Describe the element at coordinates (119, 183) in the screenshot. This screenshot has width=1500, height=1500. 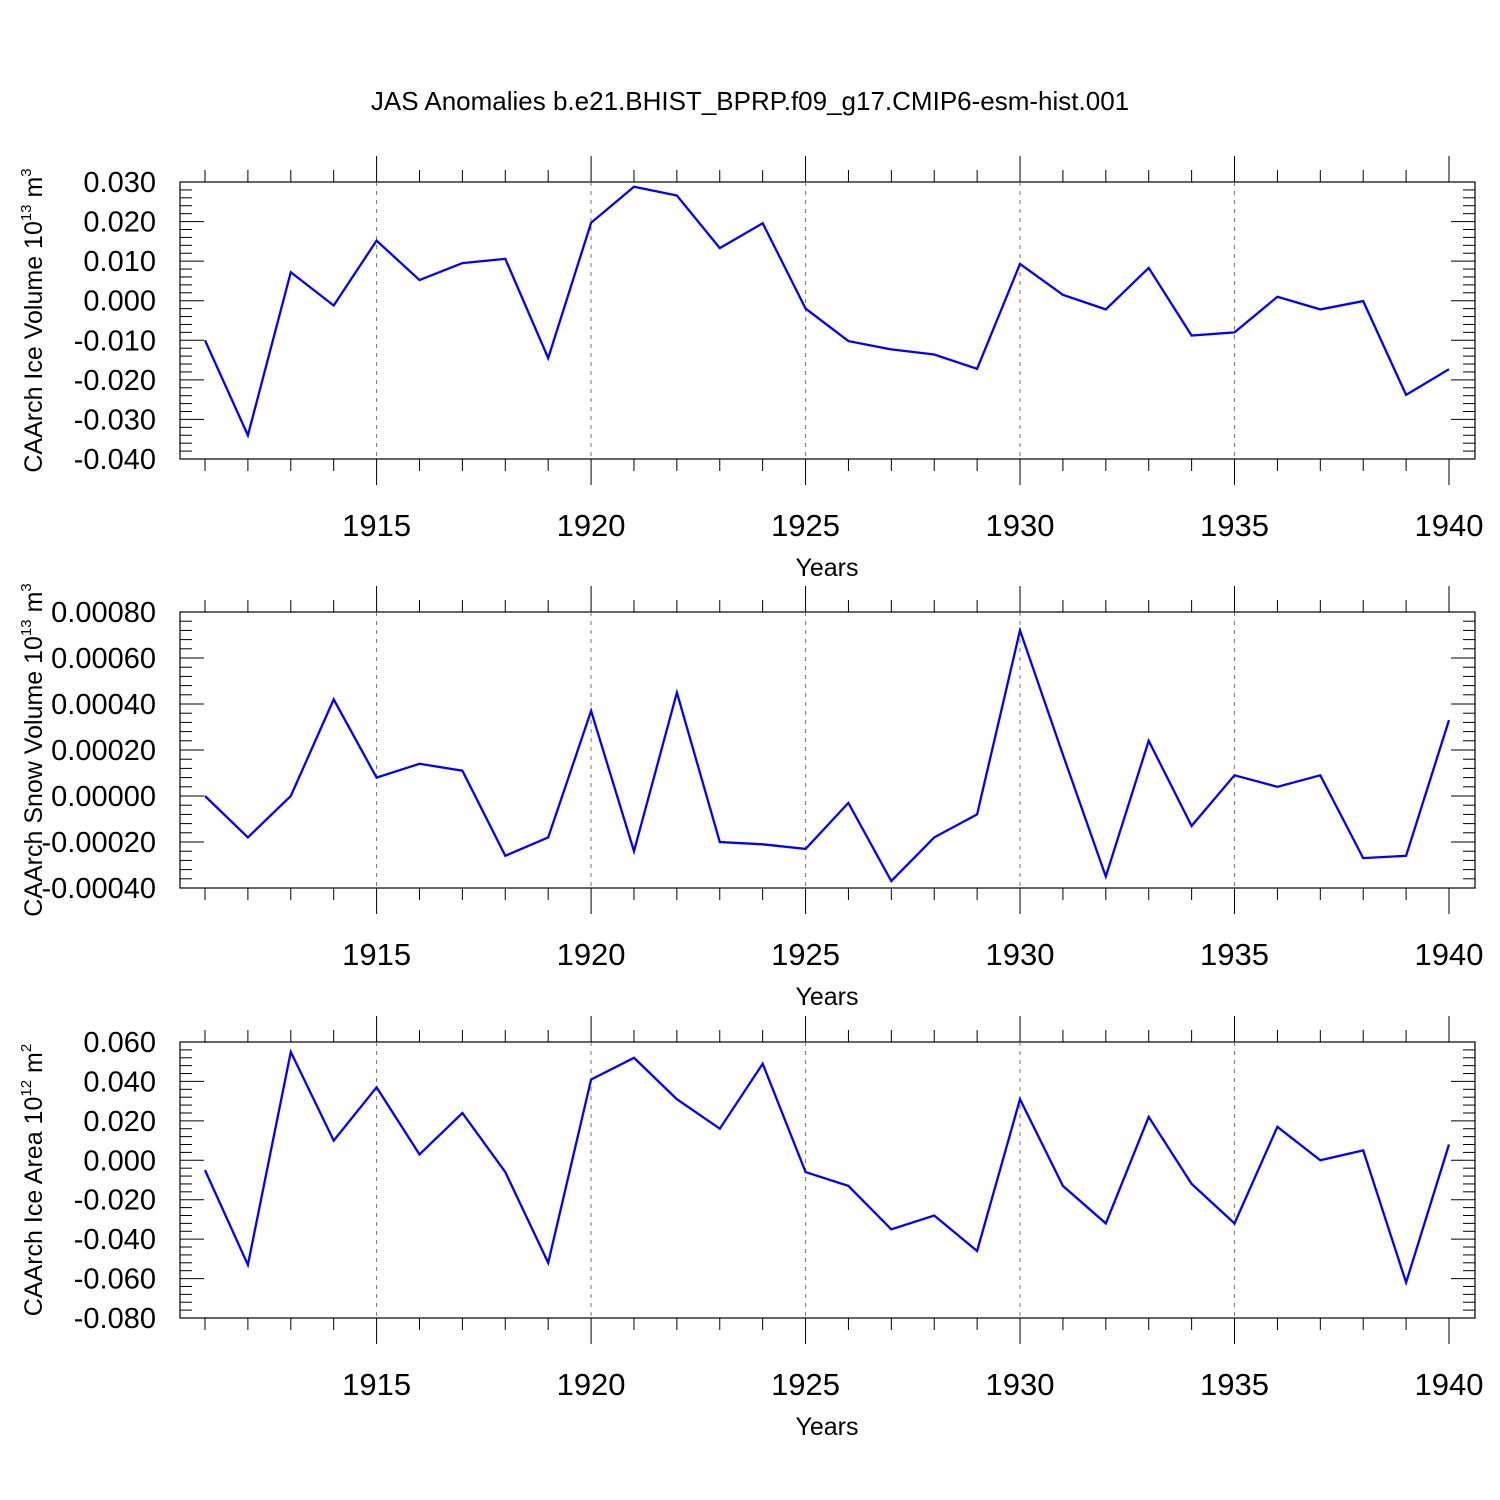
I see `y-tick-label: 0.030` at that location.